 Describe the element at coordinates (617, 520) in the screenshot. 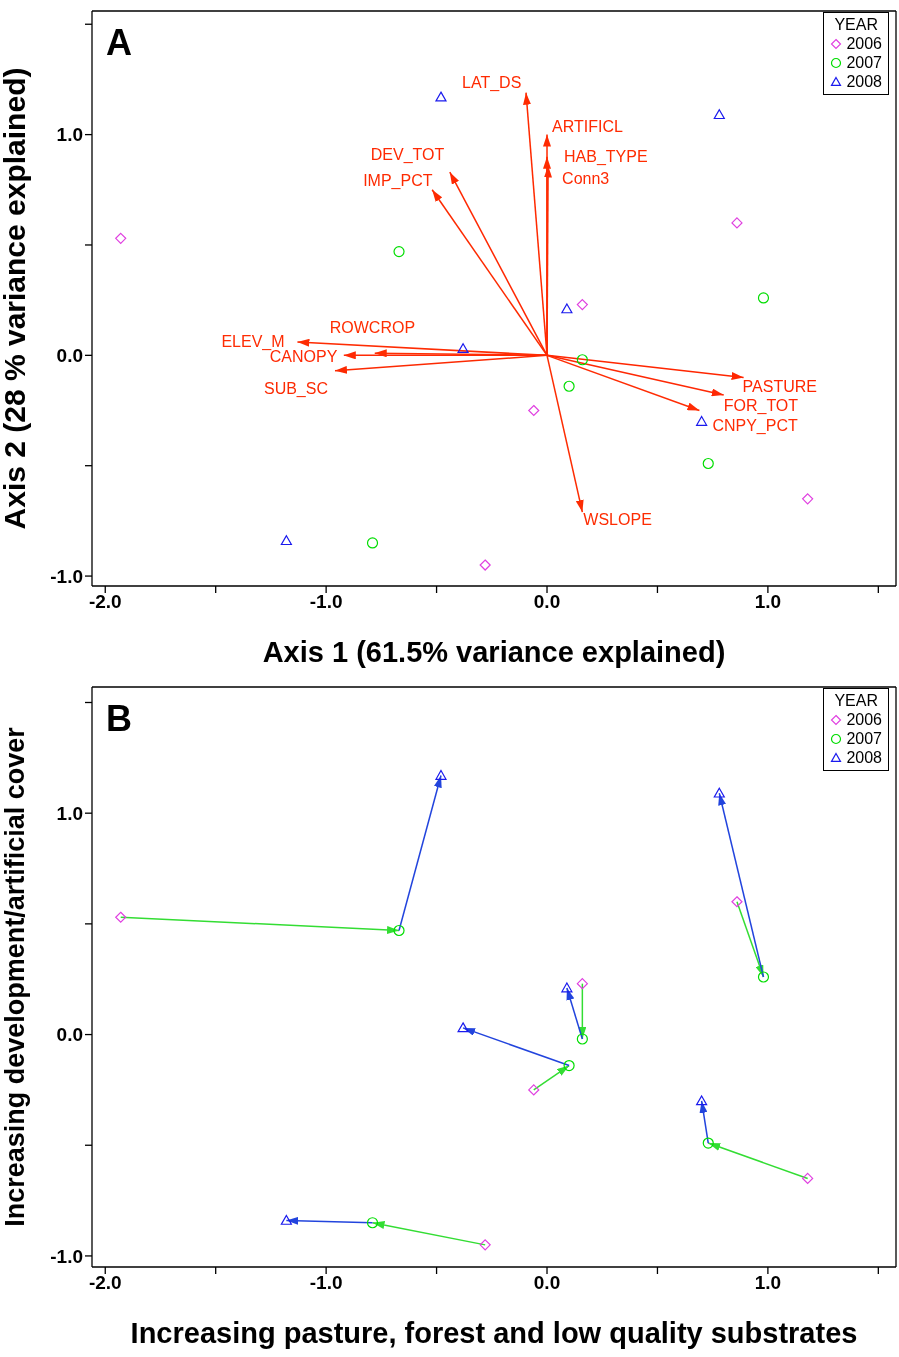

I see `series-label: WSLOPE` at that location.